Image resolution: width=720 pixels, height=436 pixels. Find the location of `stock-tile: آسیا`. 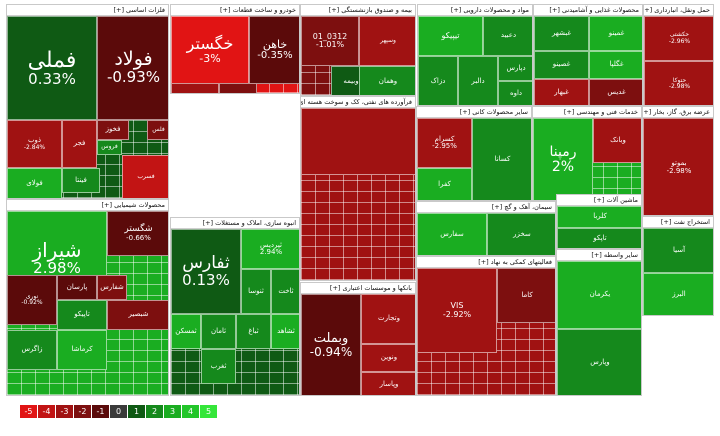

stock-tile: آسیا is located at coordinates (678, 250).